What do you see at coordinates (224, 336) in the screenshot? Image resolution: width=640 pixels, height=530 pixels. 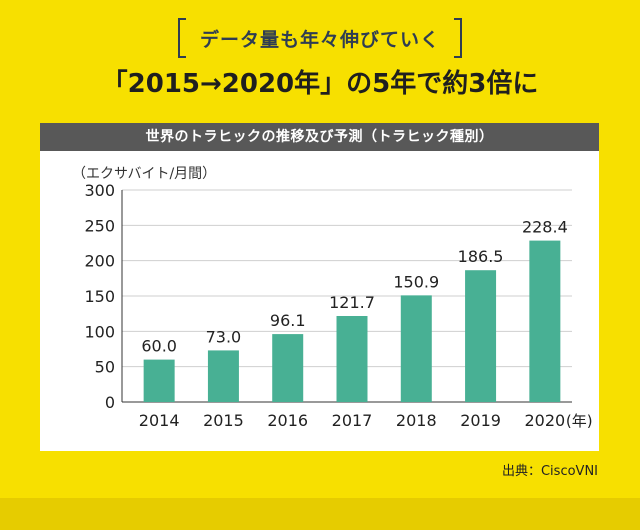 I see `data-label: 73.0` at bounding box center [224, 336].